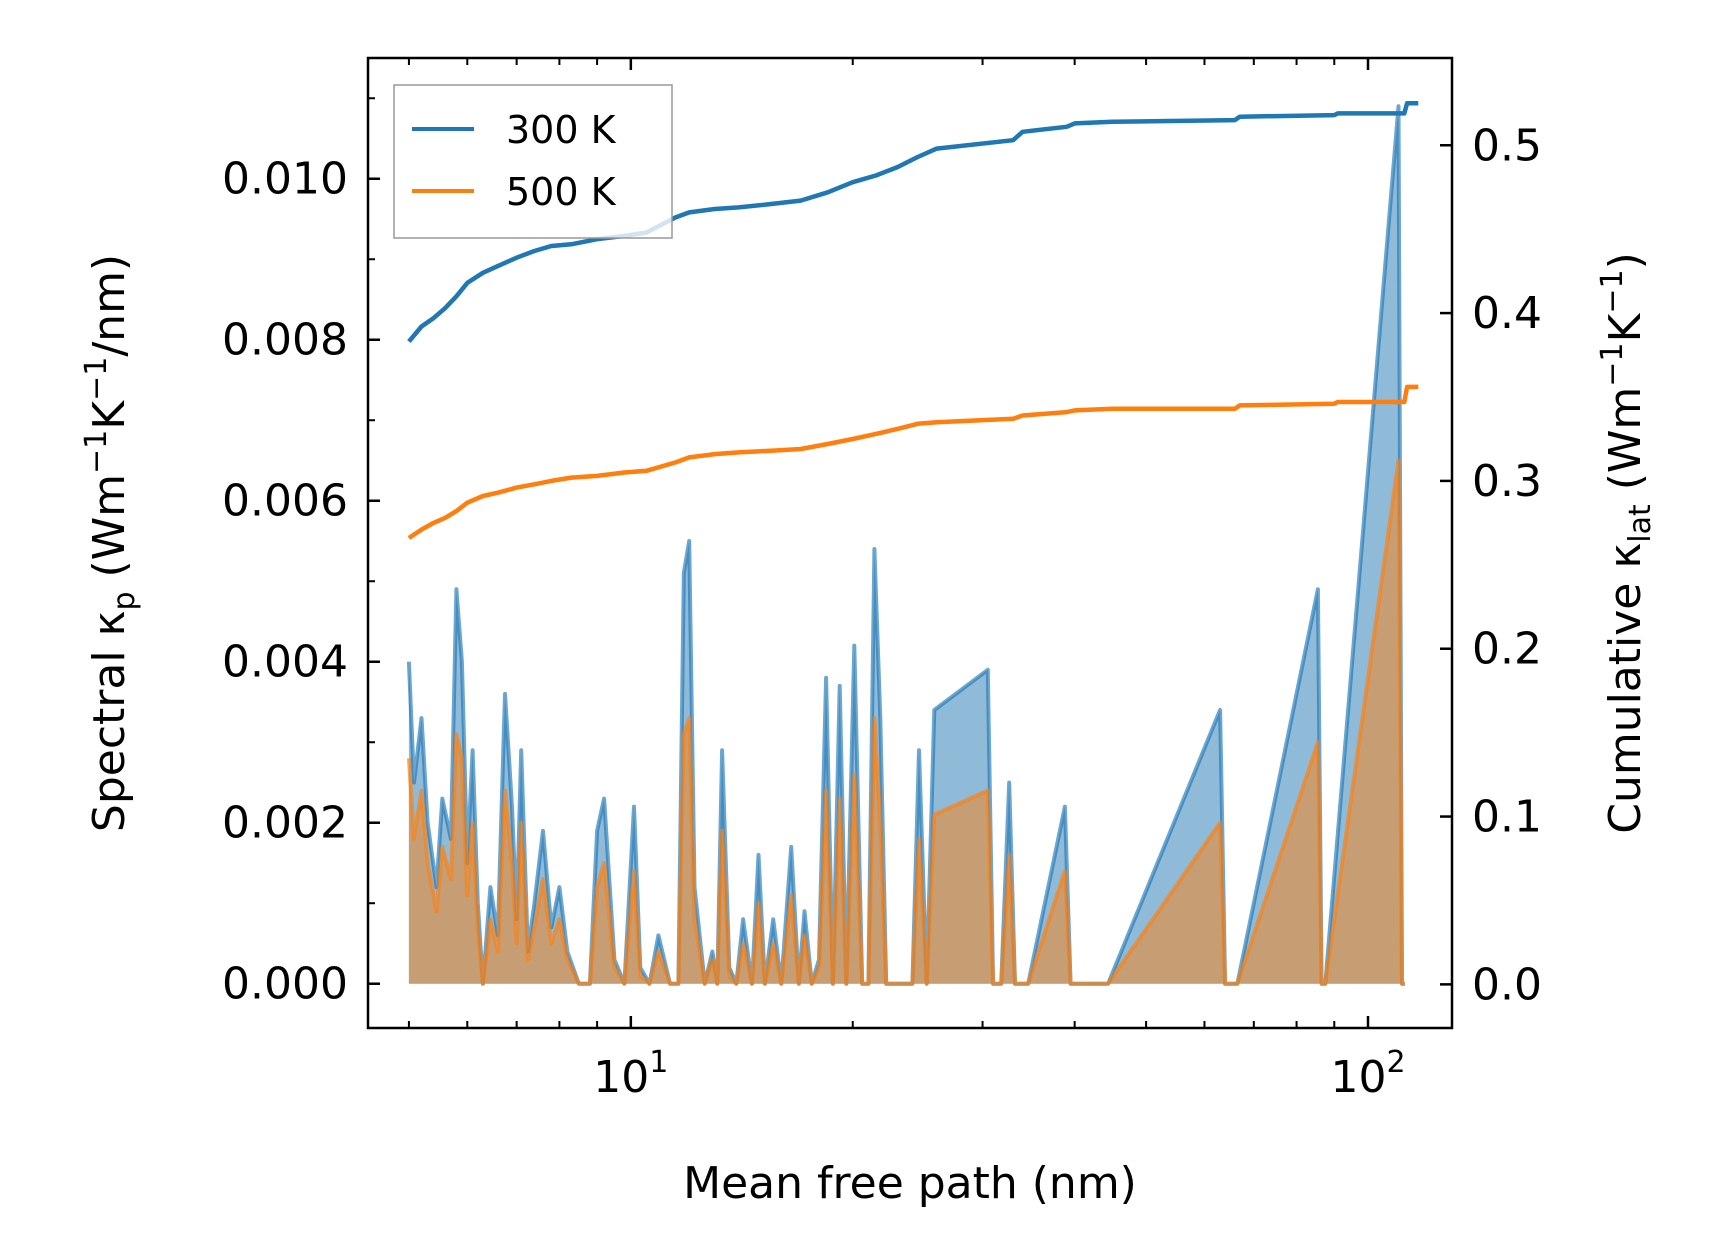 This screenshot has width=1716, height=1254. What do you see at coordinates (1367, 1074) in the screenshot?
I see `x-tick-label: 10²` at bounding box center [1367, 1074].